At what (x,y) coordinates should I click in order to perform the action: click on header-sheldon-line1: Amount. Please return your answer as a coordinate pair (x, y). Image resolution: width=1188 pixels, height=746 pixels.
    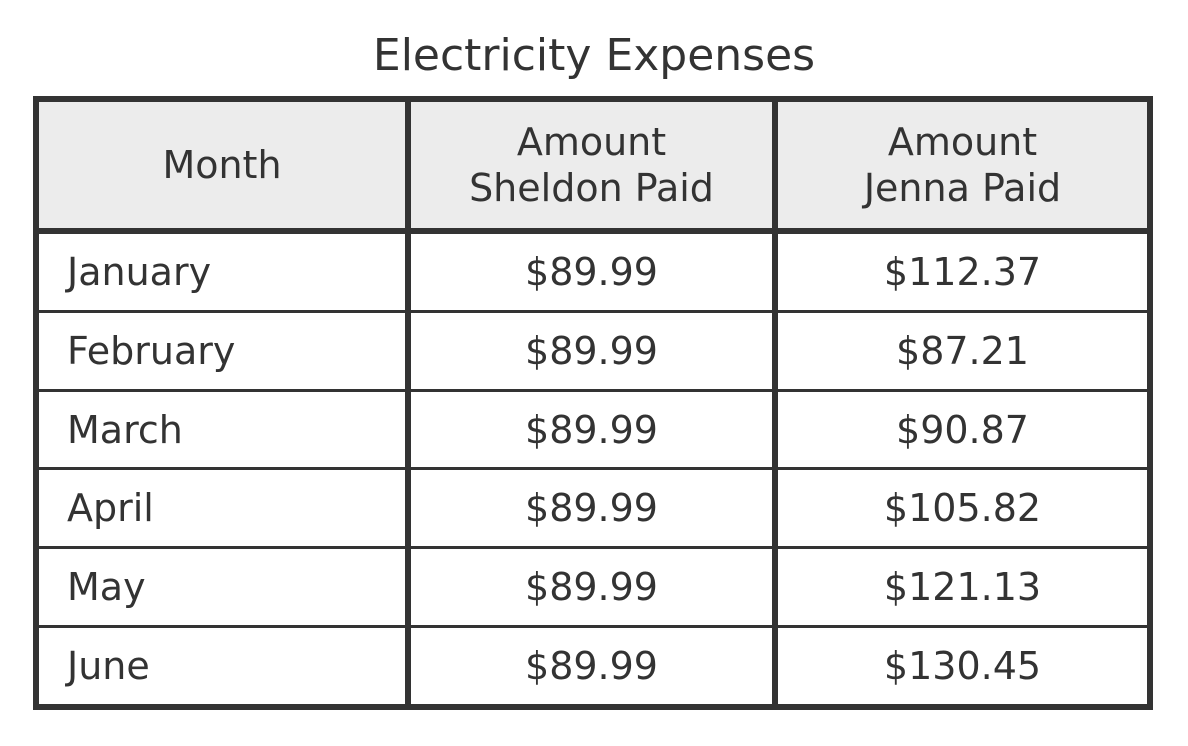
    Looking at the image, I should click on (591, 142).